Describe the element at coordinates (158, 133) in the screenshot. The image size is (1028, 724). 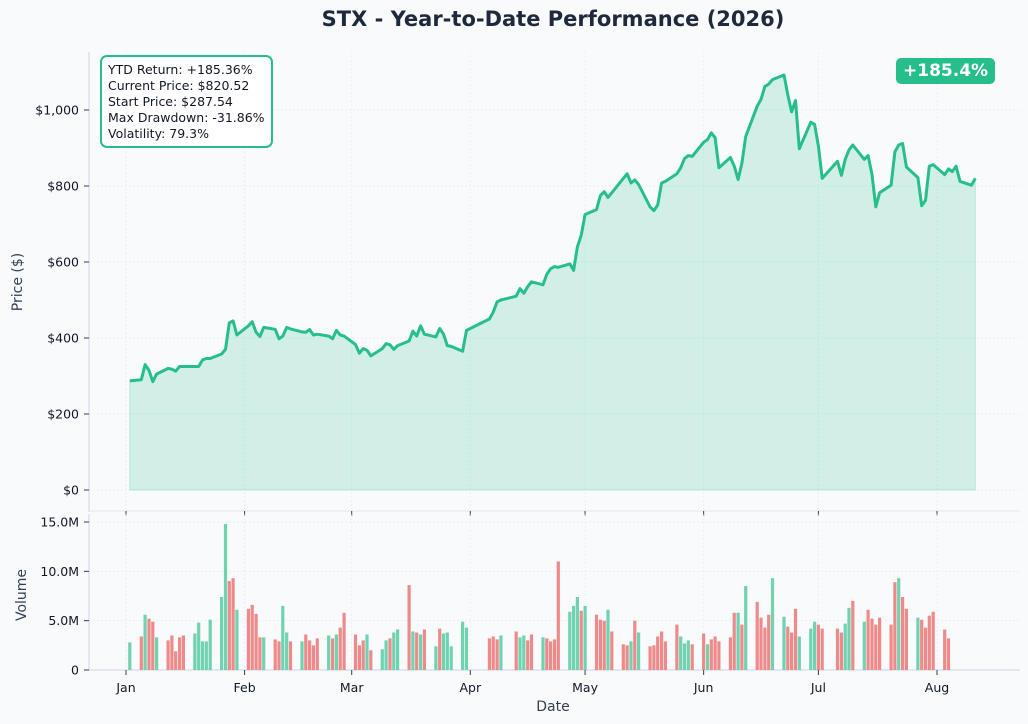
I see `stat-volatility: Volatility: 79.3%` at that location.